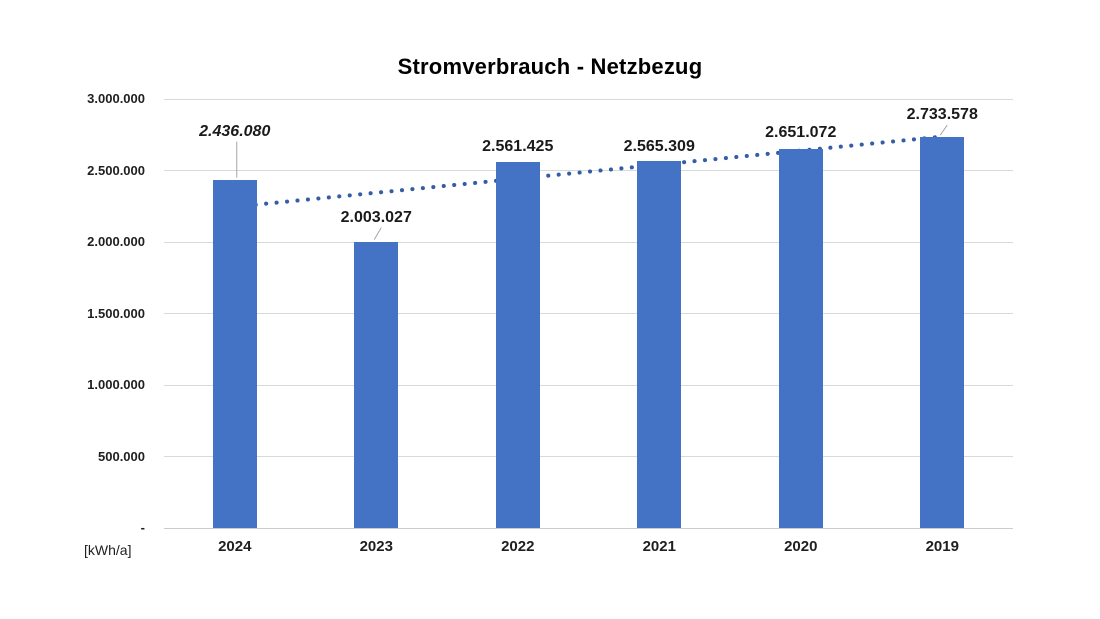 This screenshot has width=1100, height=619. Describe the element at coordinates (942, 332) in the screenshot. I see `bar-2019` at that location.